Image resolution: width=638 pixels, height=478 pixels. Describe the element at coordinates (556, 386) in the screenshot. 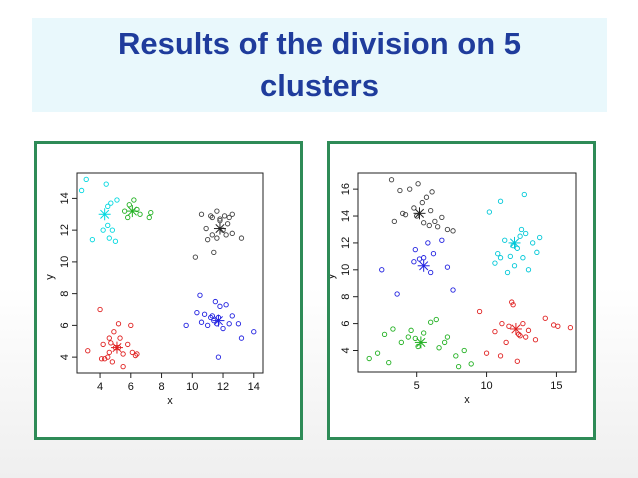

I see `x-tick-label: 15` at that location.